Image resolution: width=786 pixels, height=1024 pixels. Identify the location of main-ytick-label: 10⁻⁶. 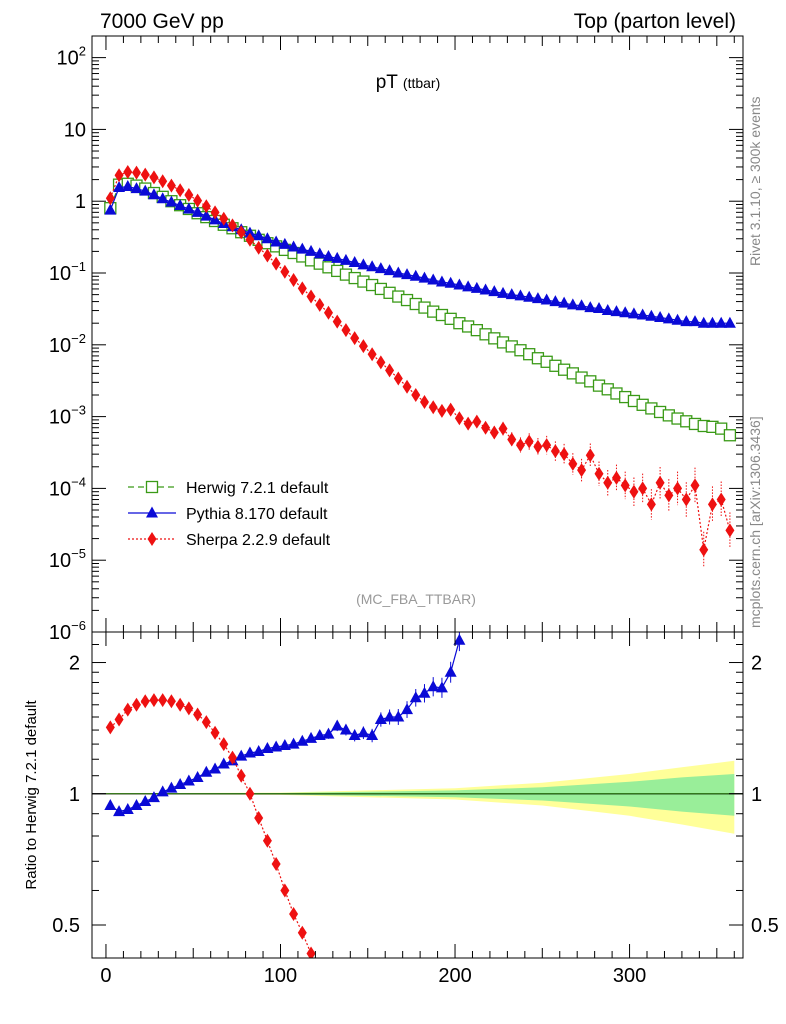
(67, 631).